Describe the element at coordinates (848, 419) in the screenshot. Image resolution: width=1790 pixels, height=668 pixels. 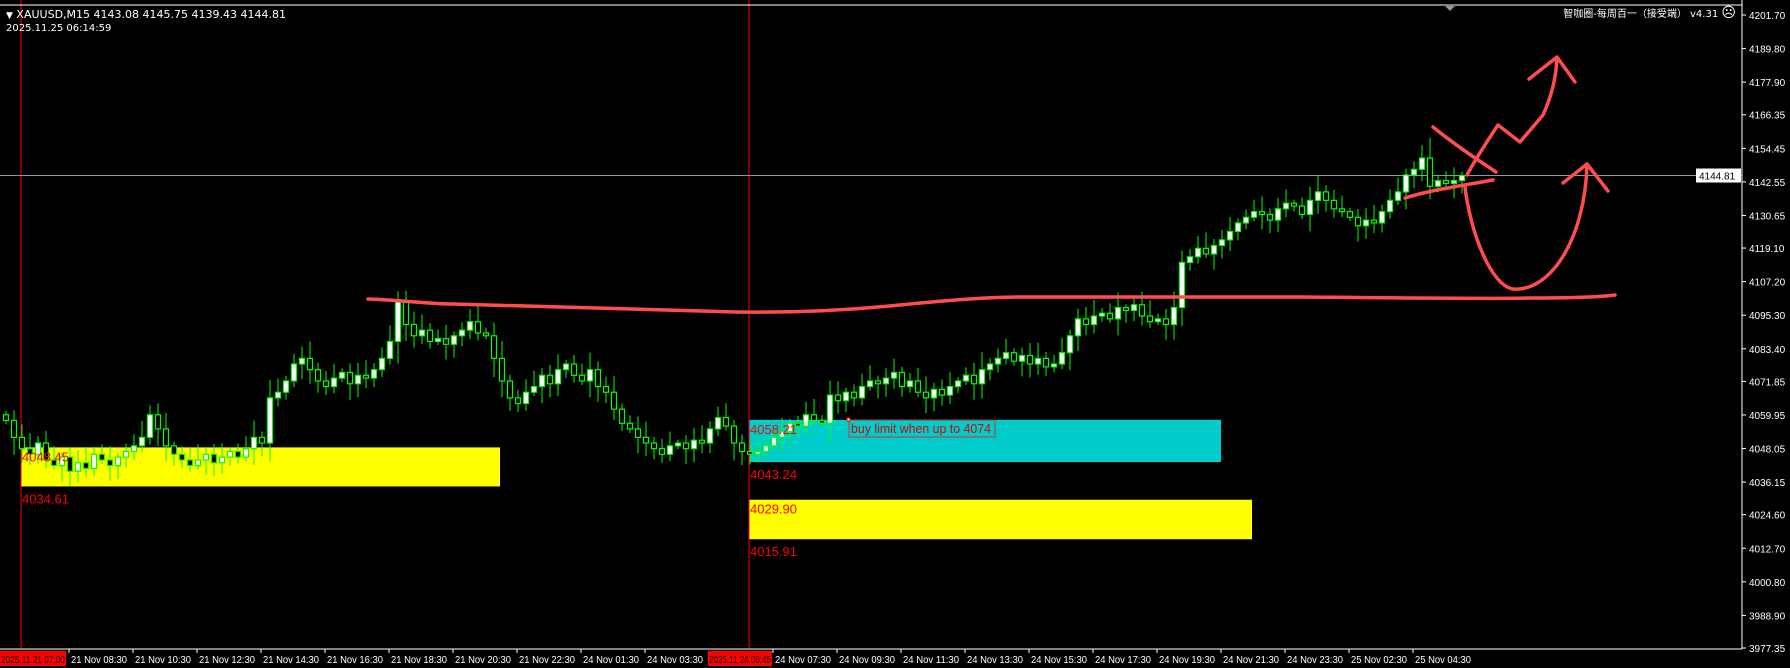
I see `annotation-anchor` at that location.